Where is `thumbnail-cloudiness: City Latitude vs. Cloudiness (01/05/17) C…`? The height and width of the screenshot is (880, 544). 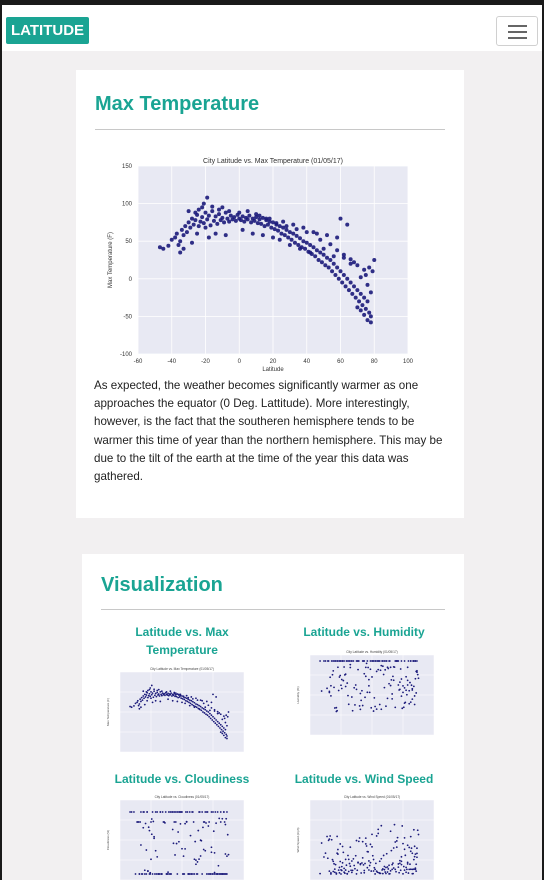 thumbnail-cloudiness: City Latitude vs. Cloudiness (01/05/17) C… is located at coordinates (178, 836).